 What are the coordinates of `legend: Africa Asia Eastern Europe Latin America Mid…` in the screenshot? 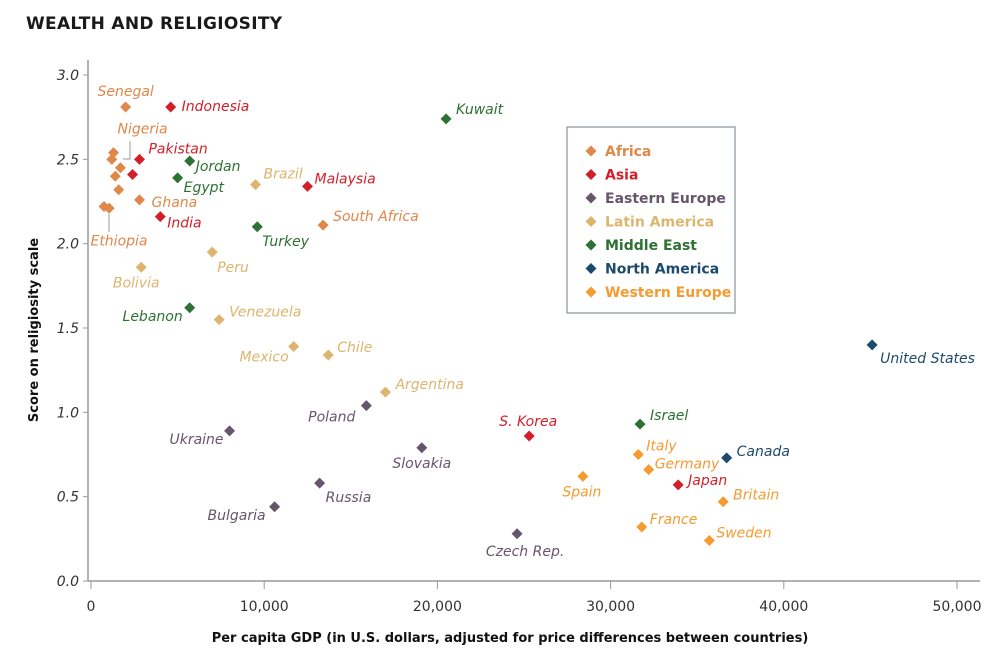 It's located at (651, 220).